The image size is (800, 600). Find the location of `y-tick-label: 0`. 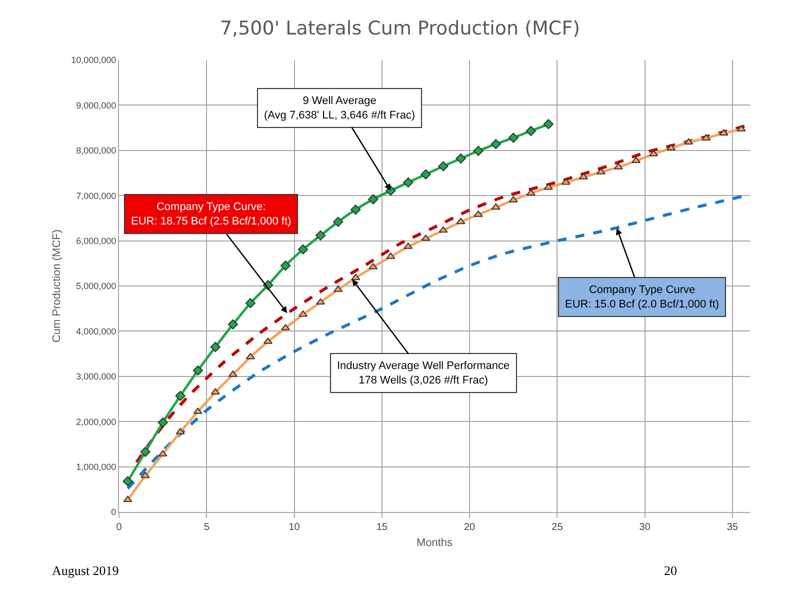

y-tick-label: 0 is located at coordinates (113, 512).